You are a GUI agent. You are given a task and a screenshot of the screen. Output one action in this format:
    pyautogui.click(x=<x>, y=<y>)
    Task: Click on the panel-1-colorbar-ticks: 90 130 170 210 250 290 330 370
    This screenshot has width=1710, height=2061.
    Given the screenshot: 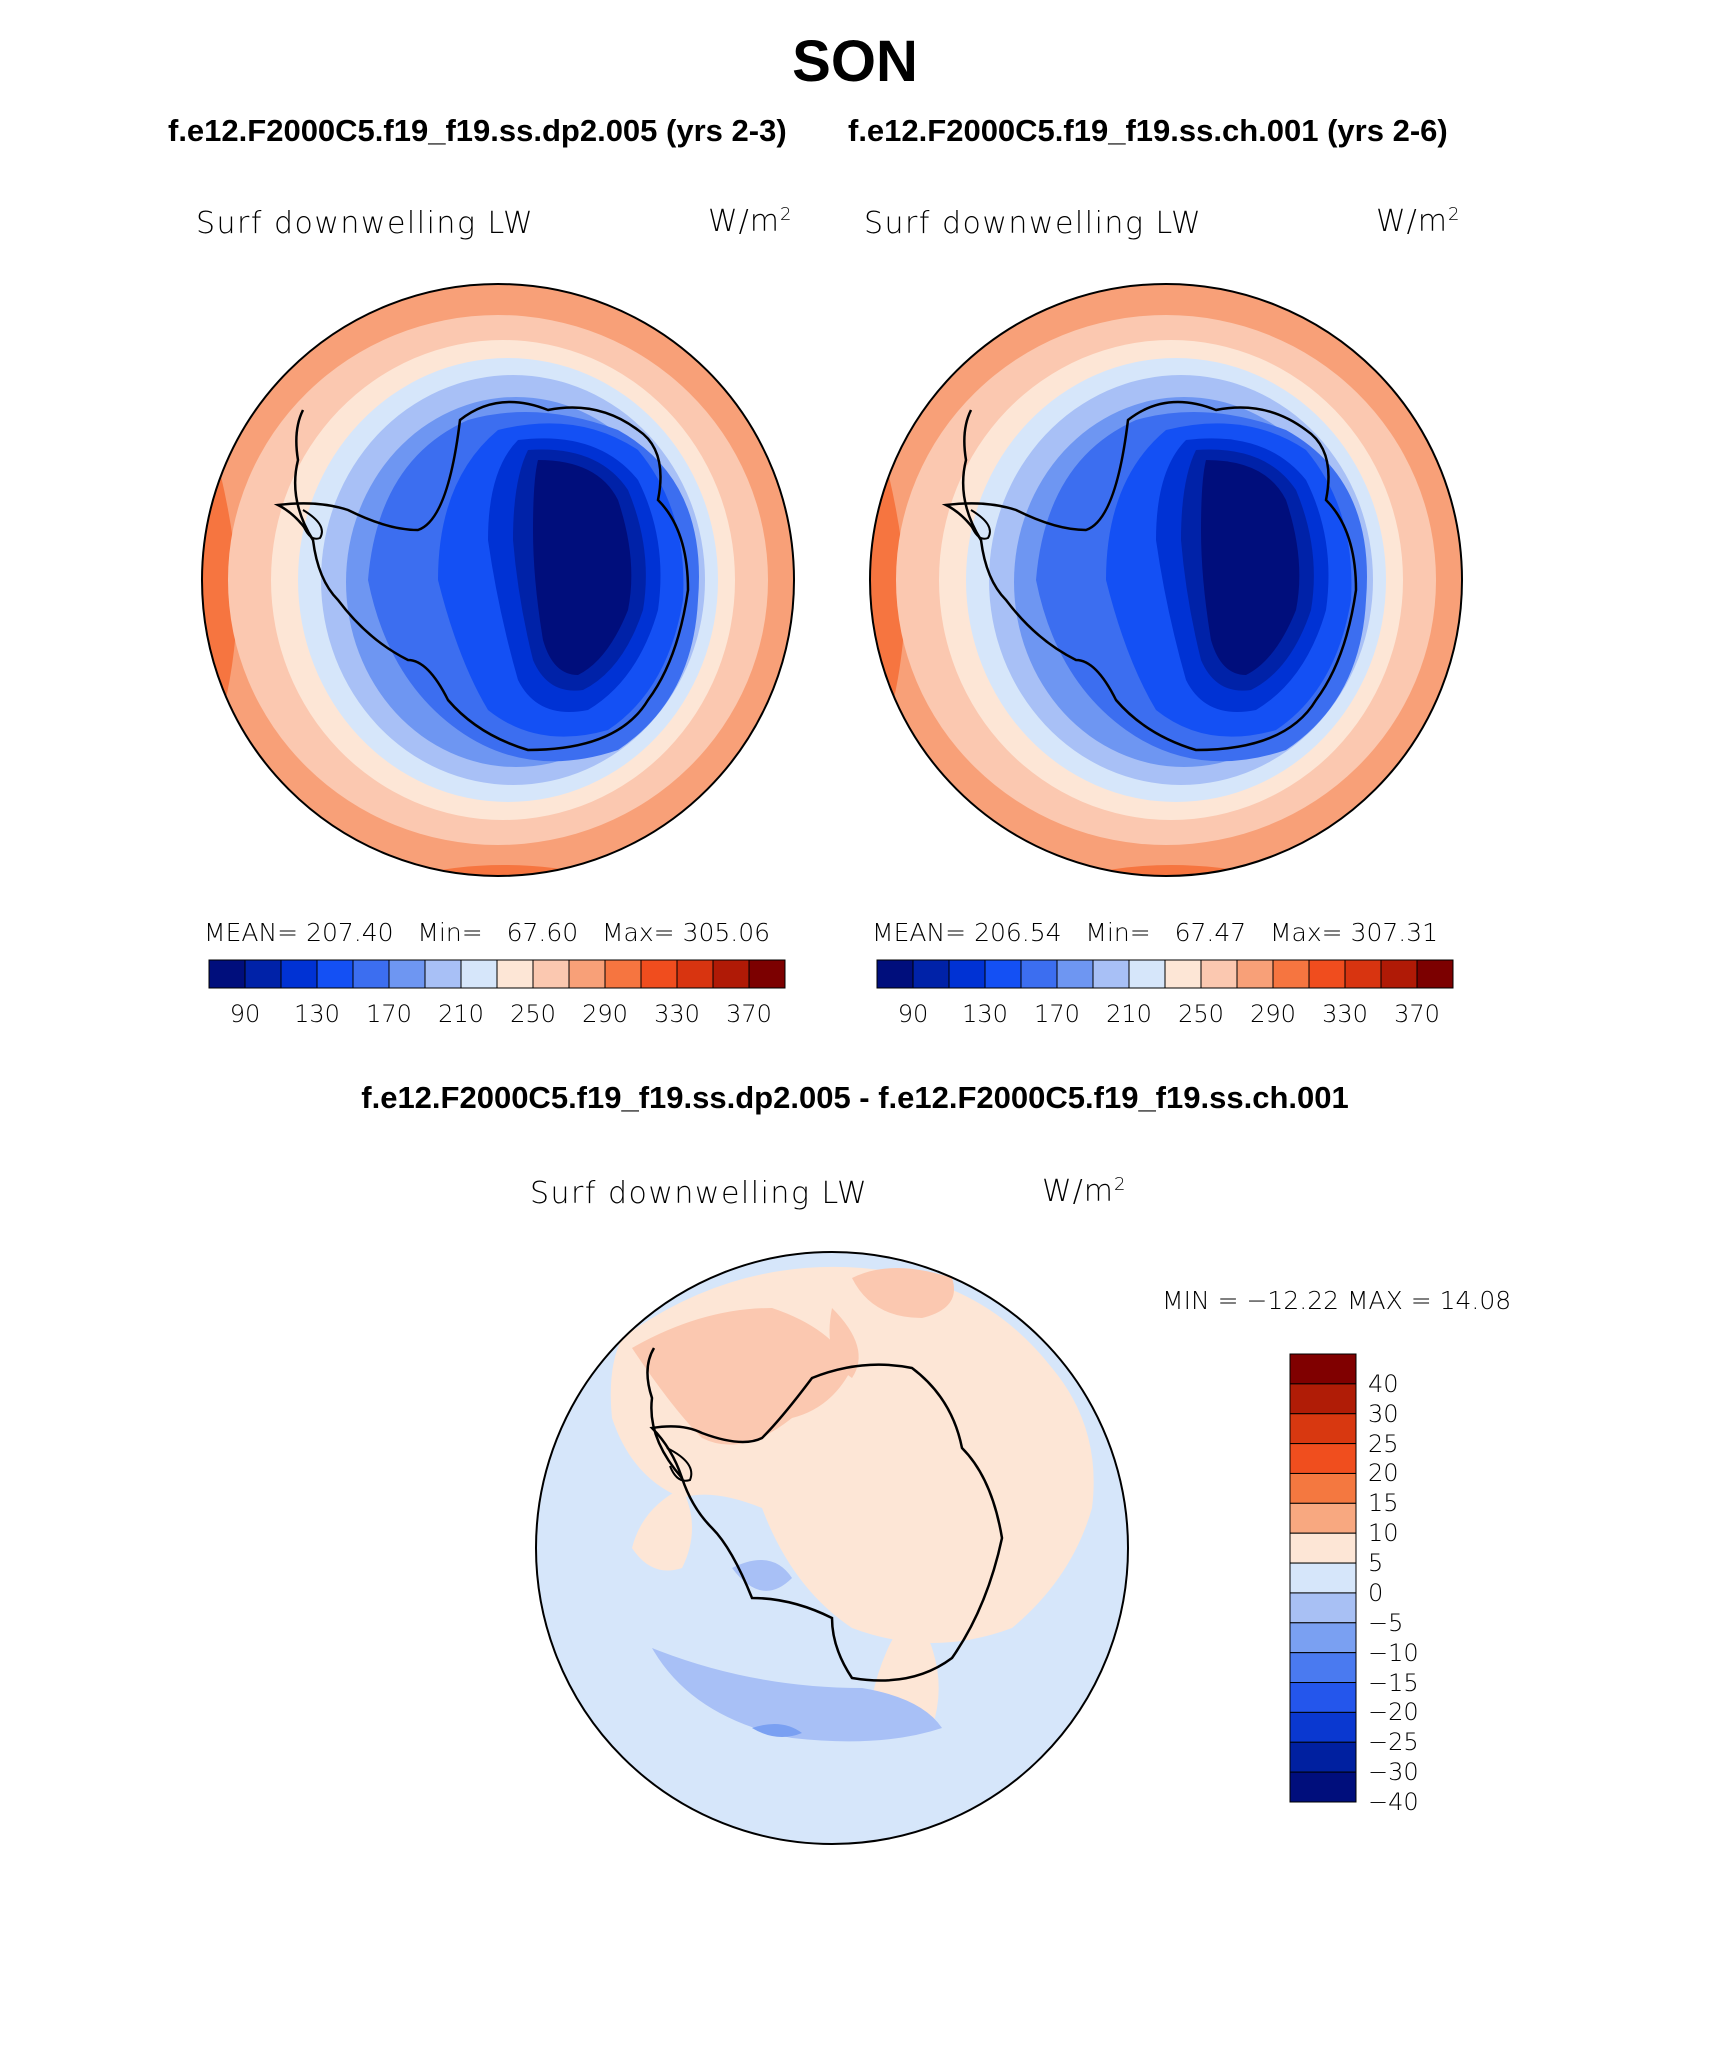 What is the action you would take?
    pyautogui.click(x=497, y=1015)
    